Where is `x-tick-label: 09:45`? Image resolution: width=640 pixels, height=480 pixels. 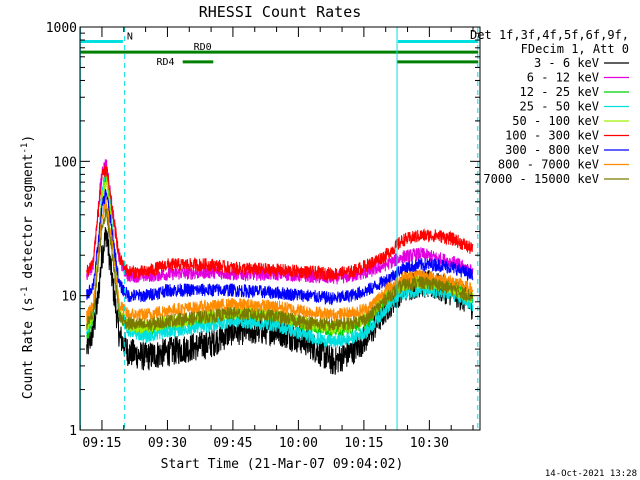 x-tick-label: 09:45 is located at coordinates (232, 443).